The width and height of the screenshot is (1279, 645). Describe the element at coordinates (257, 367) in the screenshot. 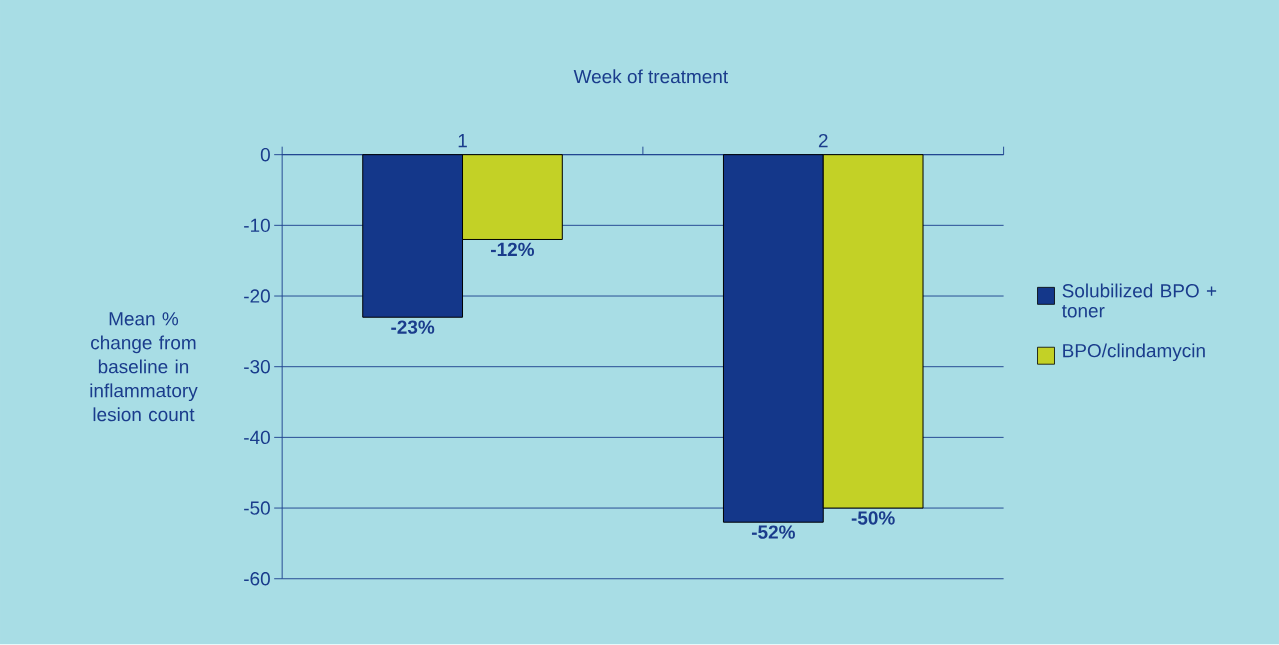

I see `y-tick-label: -30` at that location.